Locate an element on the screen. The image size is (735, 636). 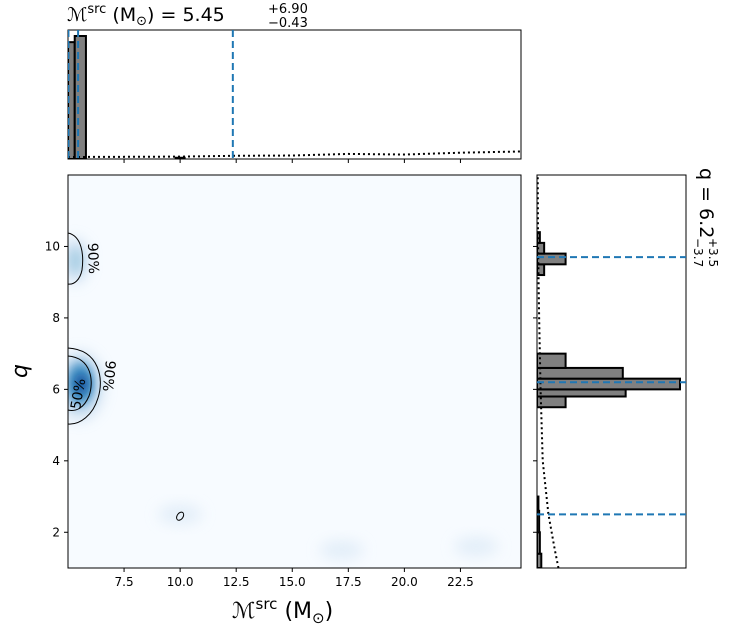
top-title-unit-sub: ⊙ is located at coordinates (141, 21).